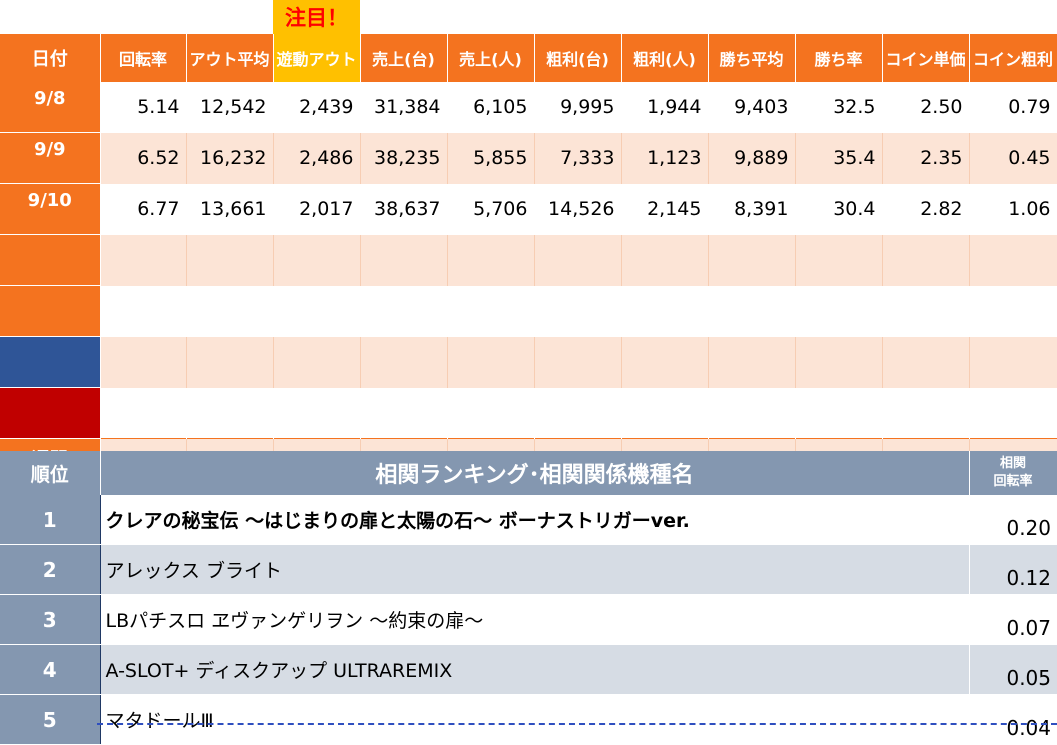 Image resolution: width=1057 pixels, height=745 pixels. Describe the element at coordinates (752, 107) in the screenshot. I see `stat-cell: 9,403` at that location.